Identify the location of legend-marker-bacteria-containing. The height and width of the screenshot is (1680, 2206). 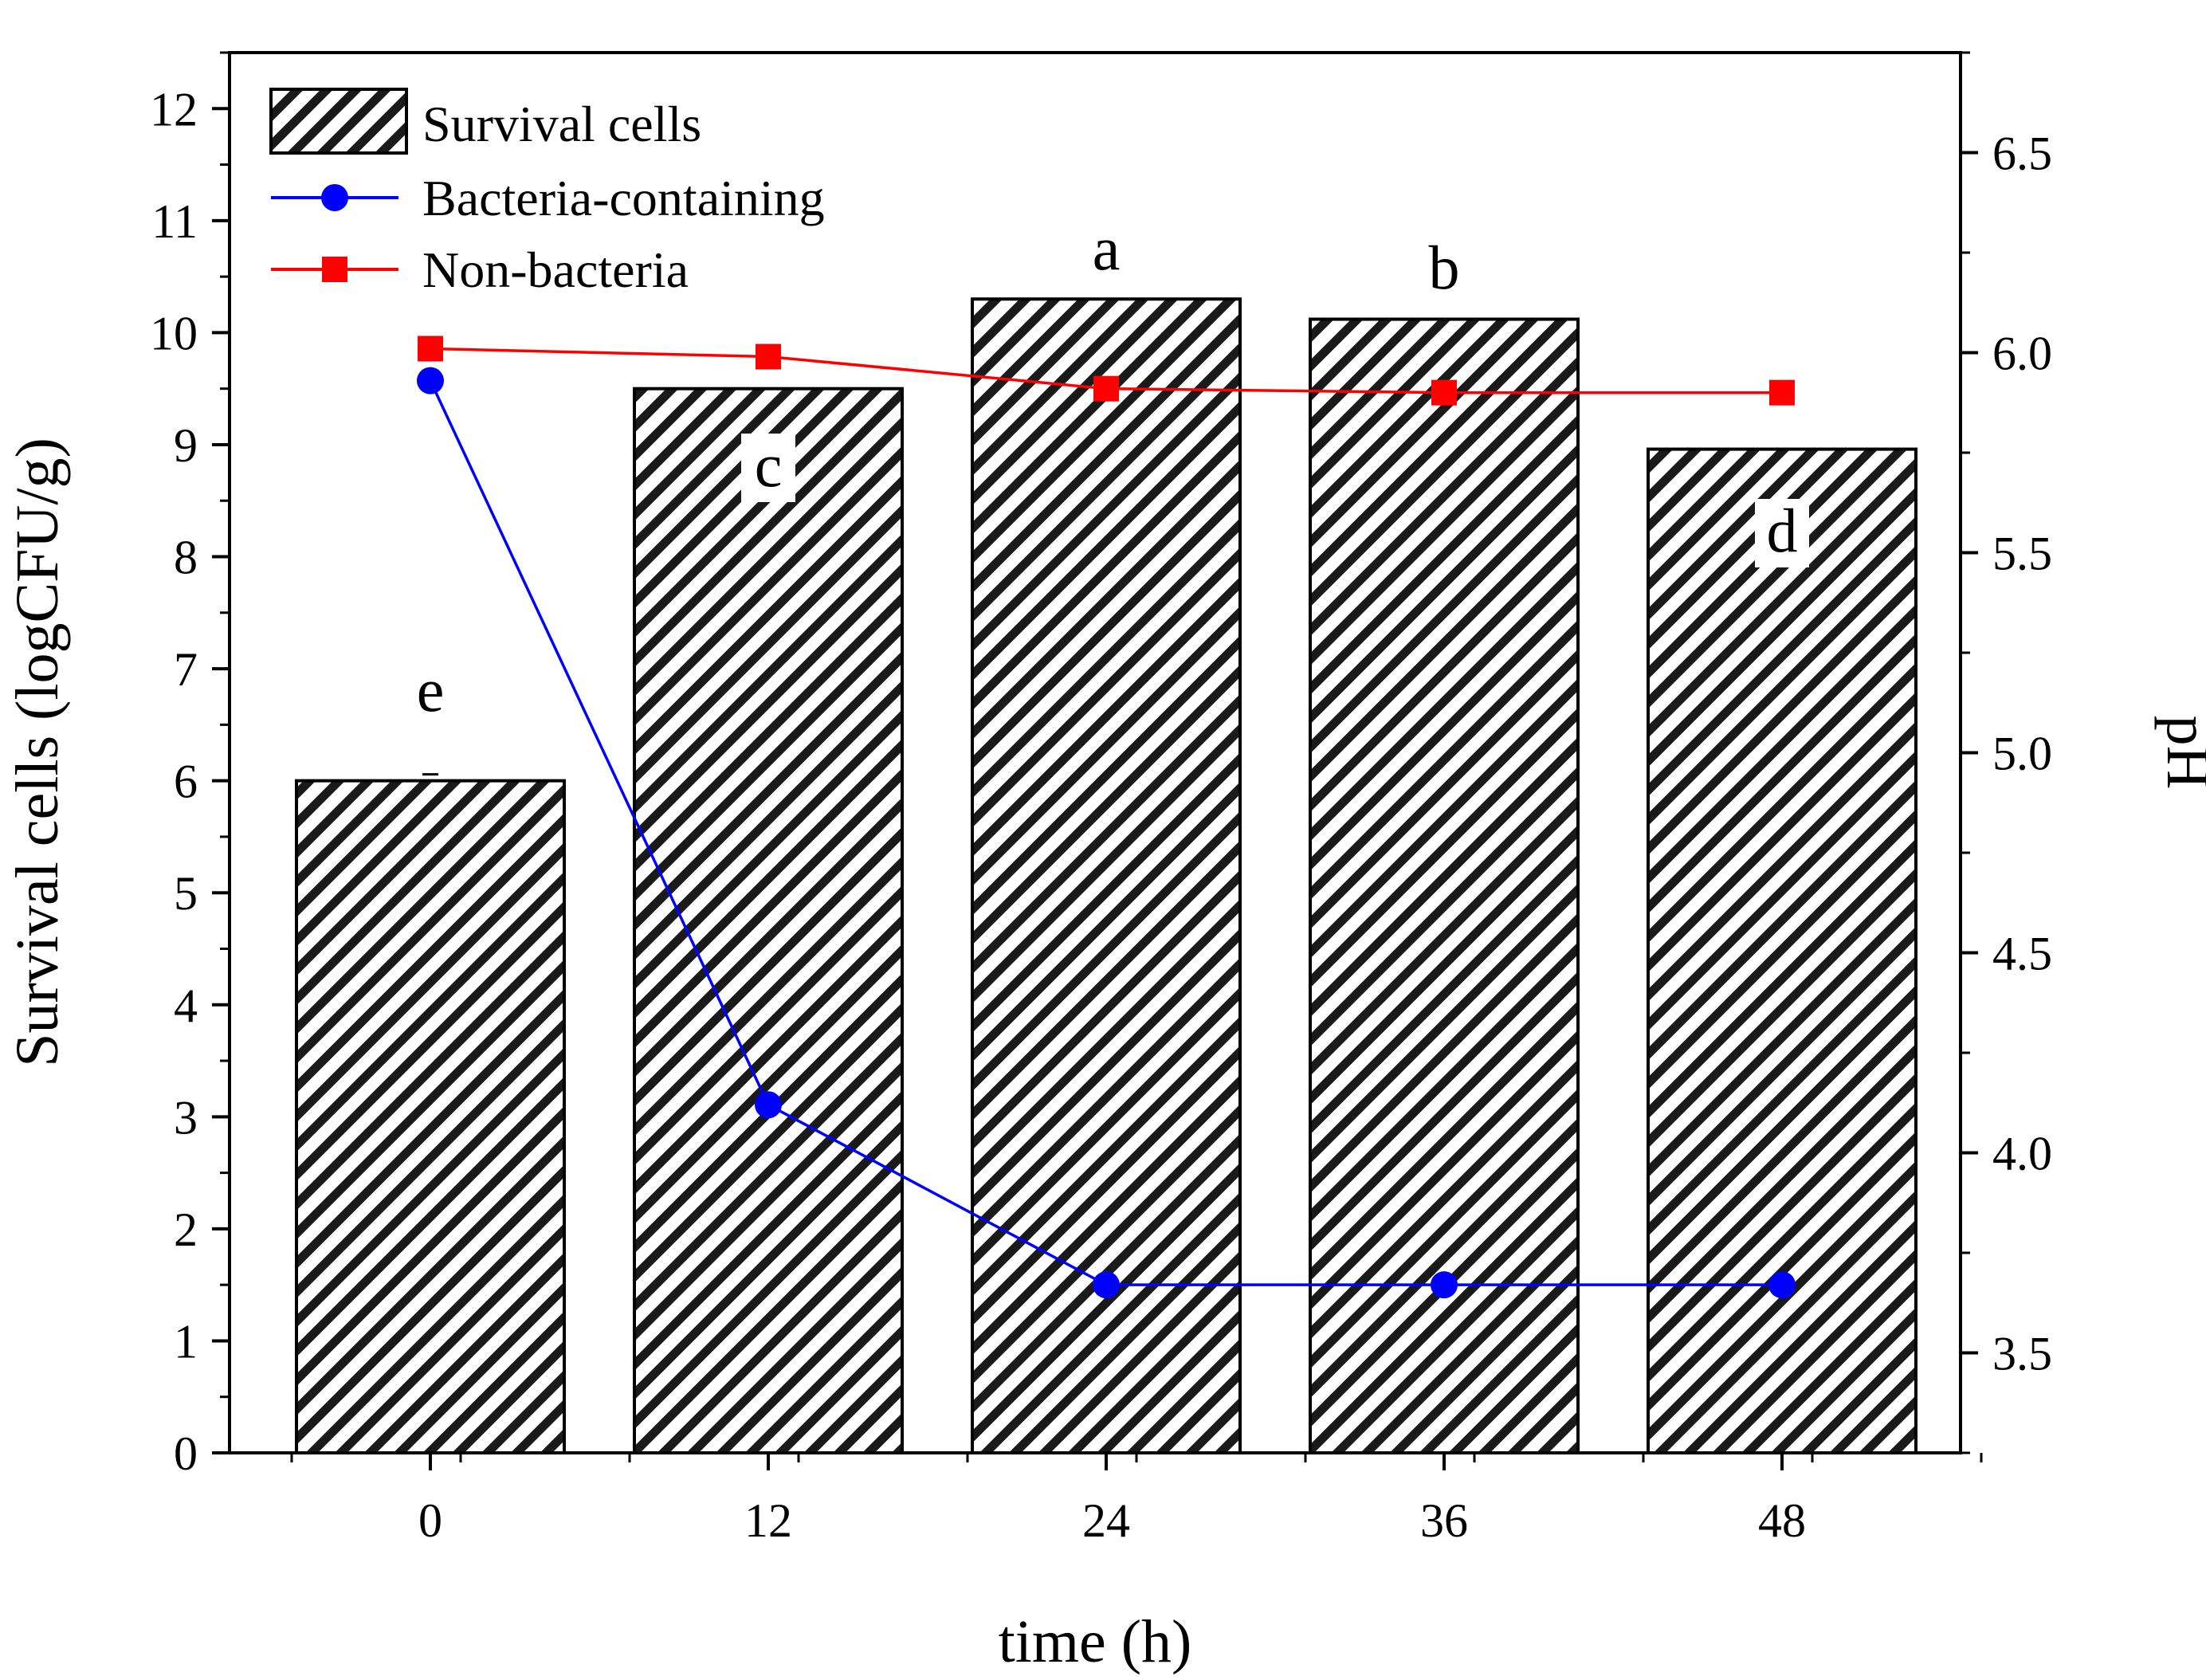
(334, 197).